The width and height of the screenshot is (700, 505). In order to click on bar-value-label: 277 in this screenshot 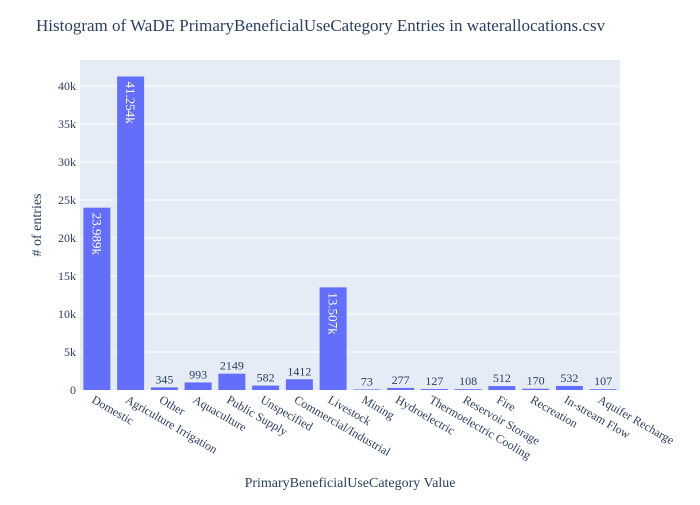, I will do `click(401, 380)`.